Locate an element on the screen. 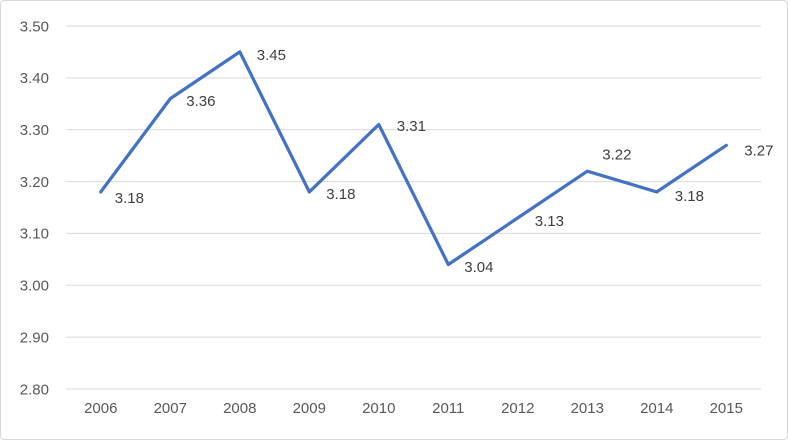  data-label: 3.22 is located at coordinates (616, 154).